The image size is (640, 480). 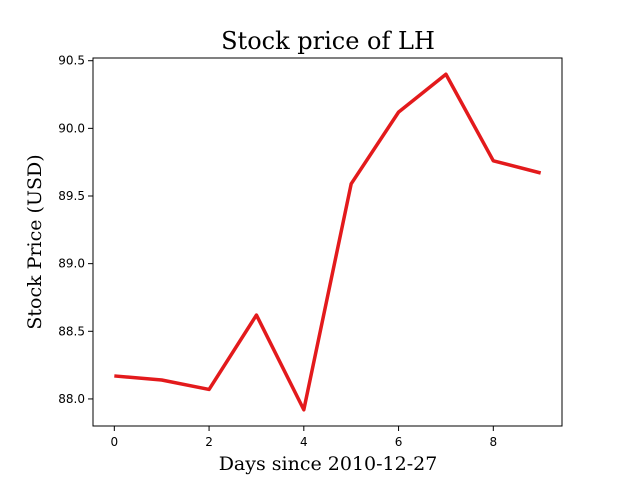 I want to click on x-tick-label: 0, so click(x=114, y=442).